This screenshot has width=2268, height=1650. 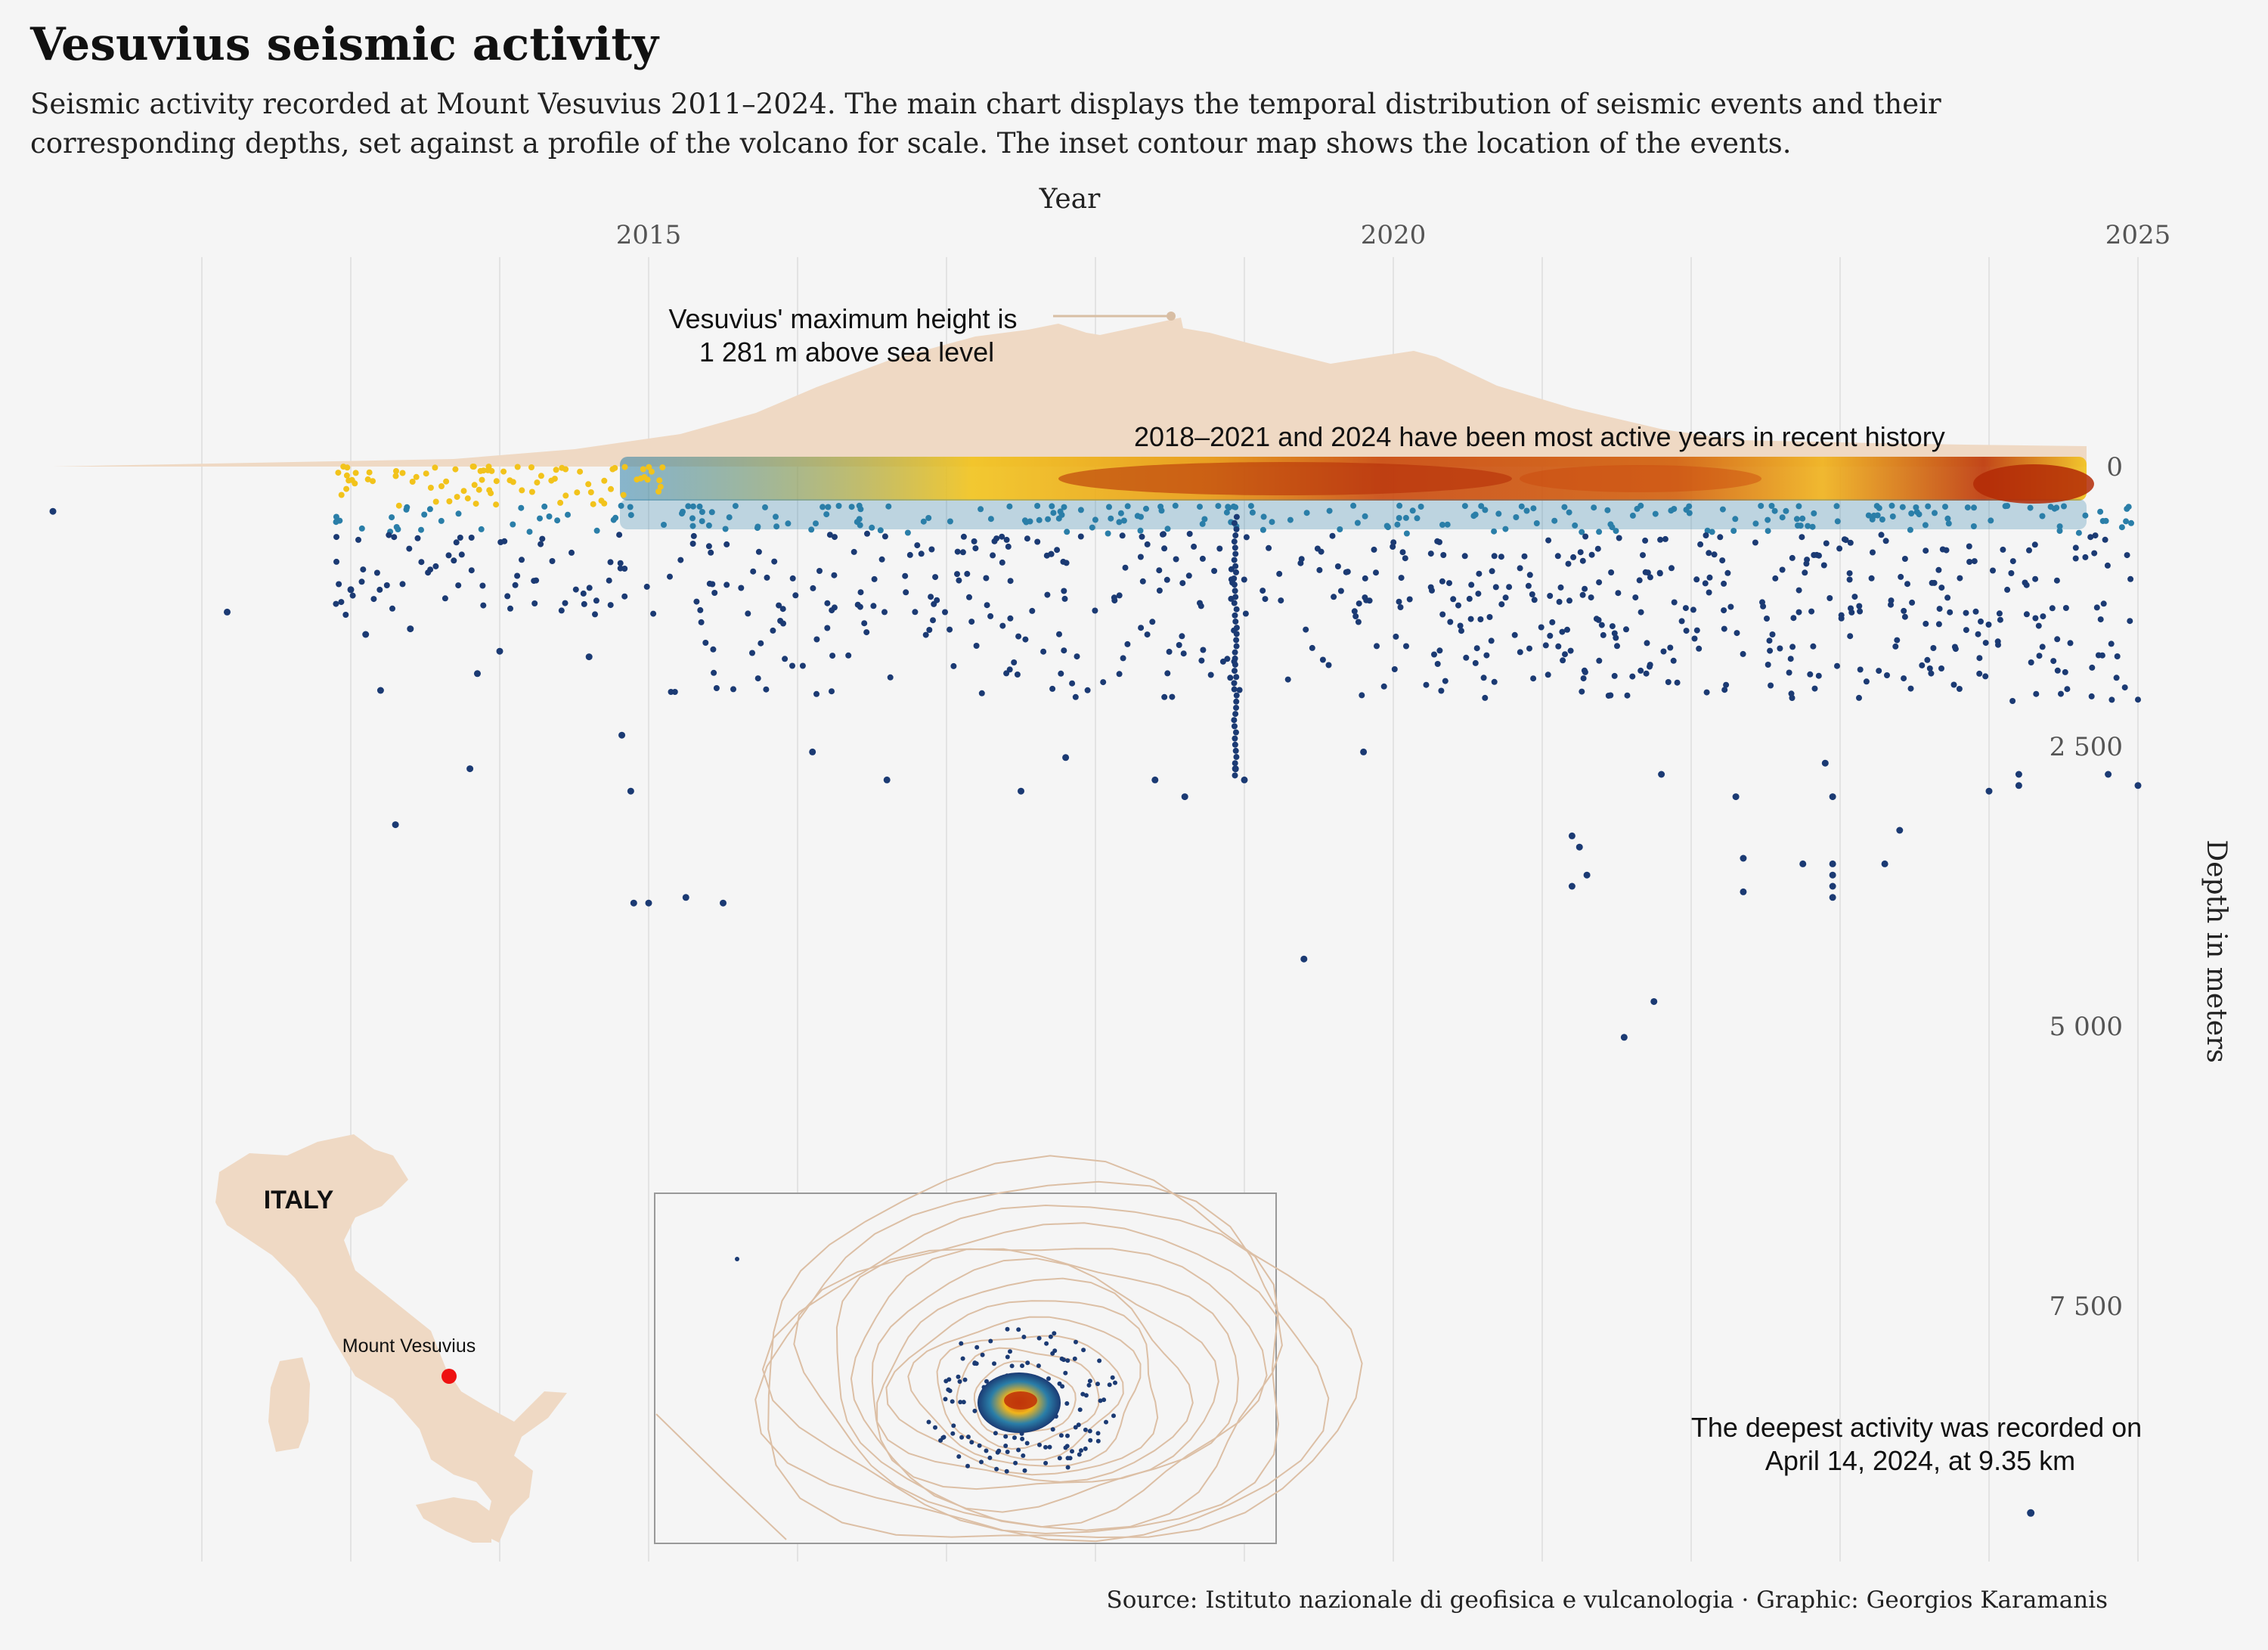 What do you see at coordinates (2114, 467) in the screenshot?
I see `y-tick-label: 0` at bounding box center [2114, 467].